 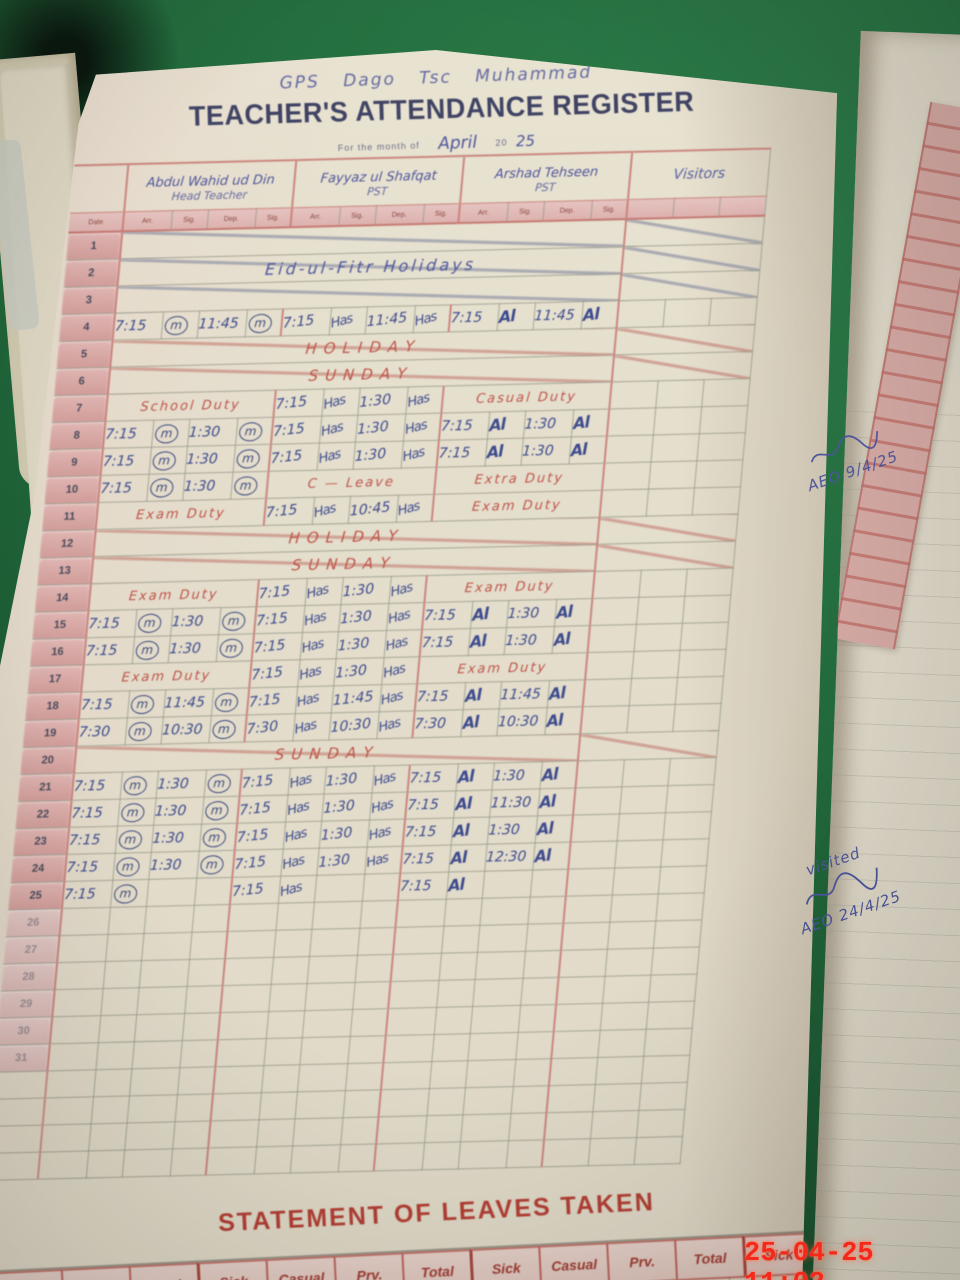 What do you see at coordinates (848, 456) in the screenshot?
I see `margin-note-aeo-1: AEO 9/4/25` at bounding box center [848, 456].